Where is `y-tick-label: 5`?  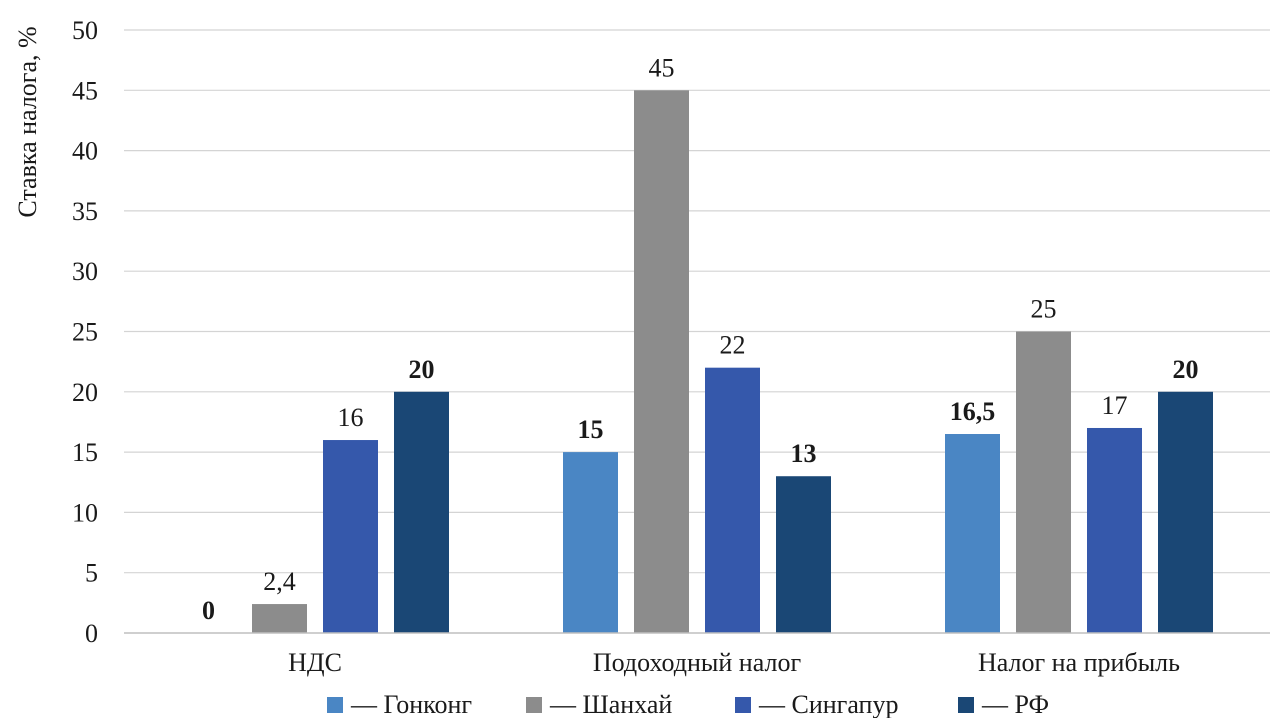 y-tick-label: 5 is located at coordinates (91, 573).